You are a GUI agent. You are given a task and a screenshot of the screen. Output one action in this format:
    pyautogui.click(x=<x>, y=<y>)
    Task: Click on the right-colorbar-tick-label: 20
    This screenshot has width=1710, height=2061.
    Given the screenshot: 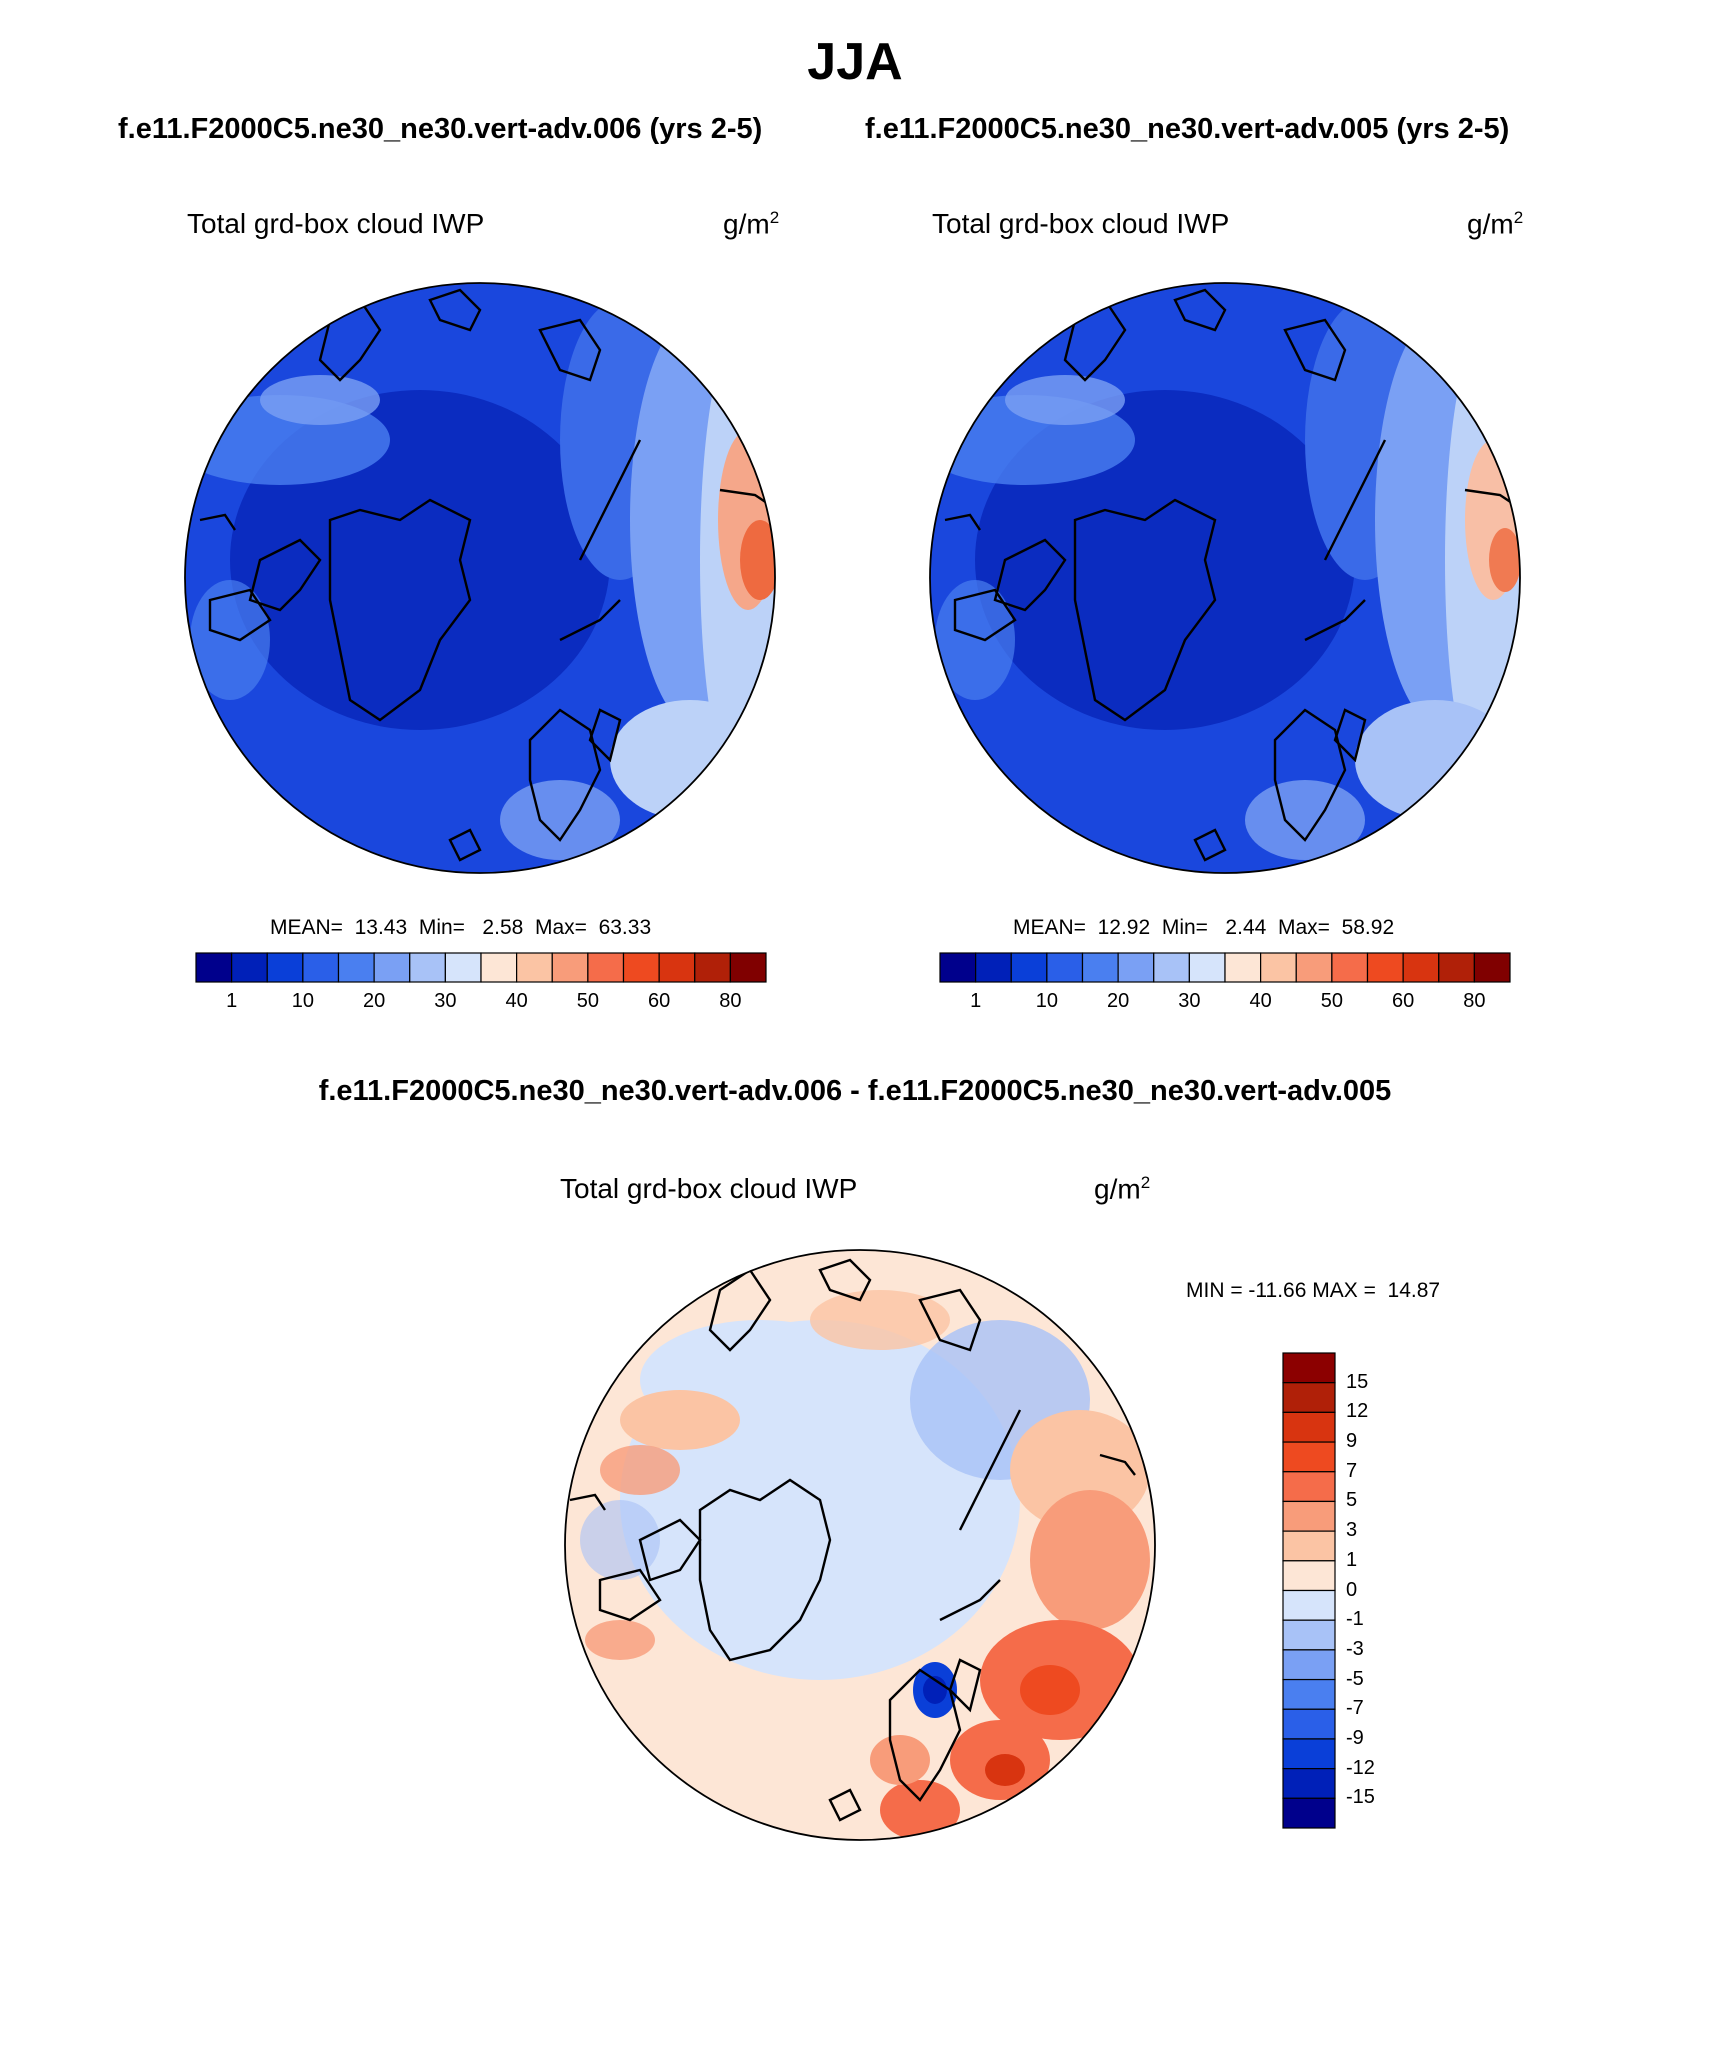 What is the action you would take?
    pyautogui.click(x=1118, y=1001)
    